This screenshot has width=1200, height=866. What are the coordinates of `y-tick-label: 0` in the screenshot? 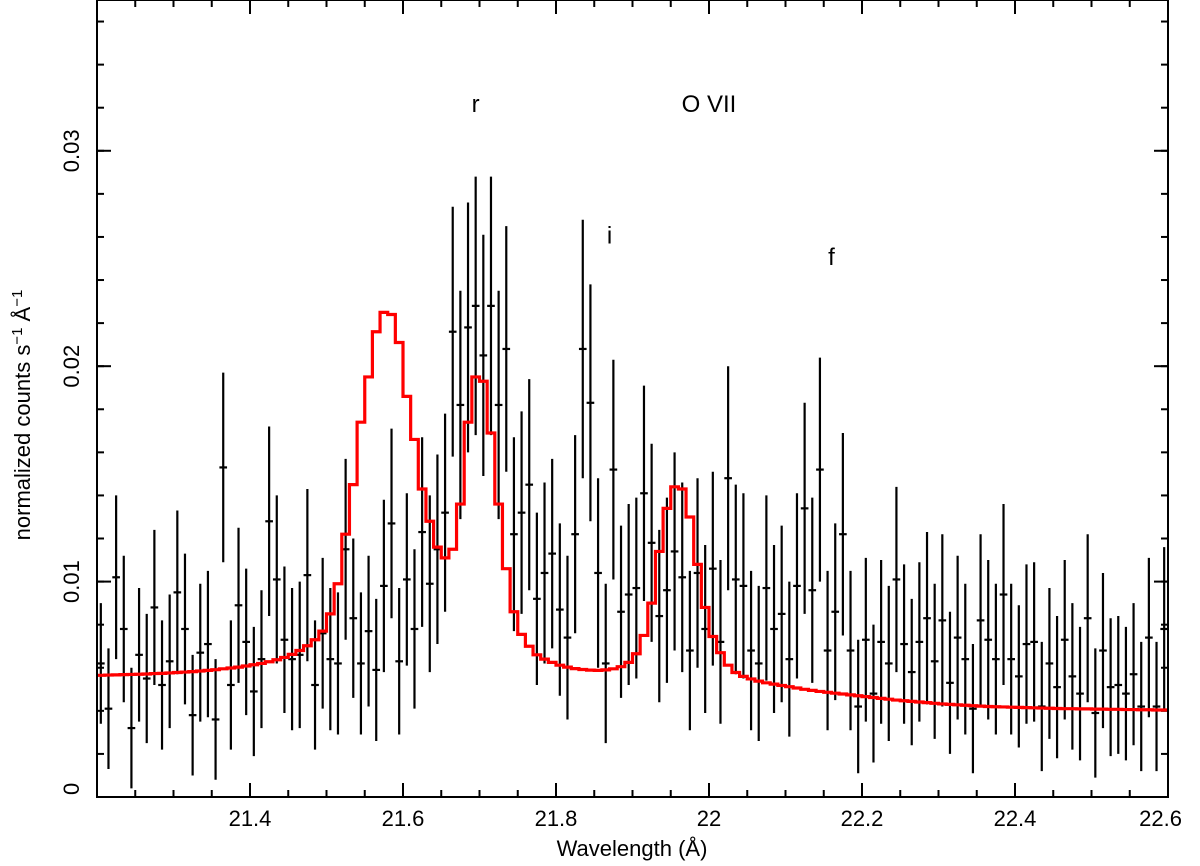 It's located at (71, 789).